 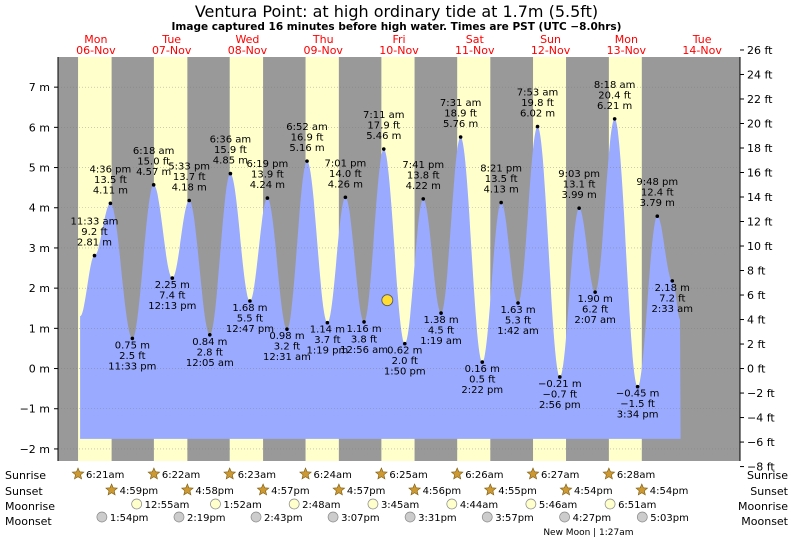 What do you see at coordinates (327, 330) in the screenshot?
I see `low-tide-label: 1.14 m` at bounding box center [327, 330].